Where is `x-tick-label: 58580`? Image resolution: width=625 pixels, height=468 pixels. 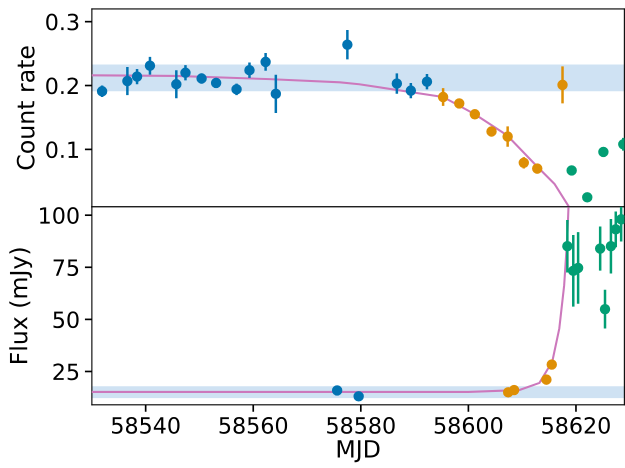 x-tick-label: 58580 is located at coordinates (361, 425).